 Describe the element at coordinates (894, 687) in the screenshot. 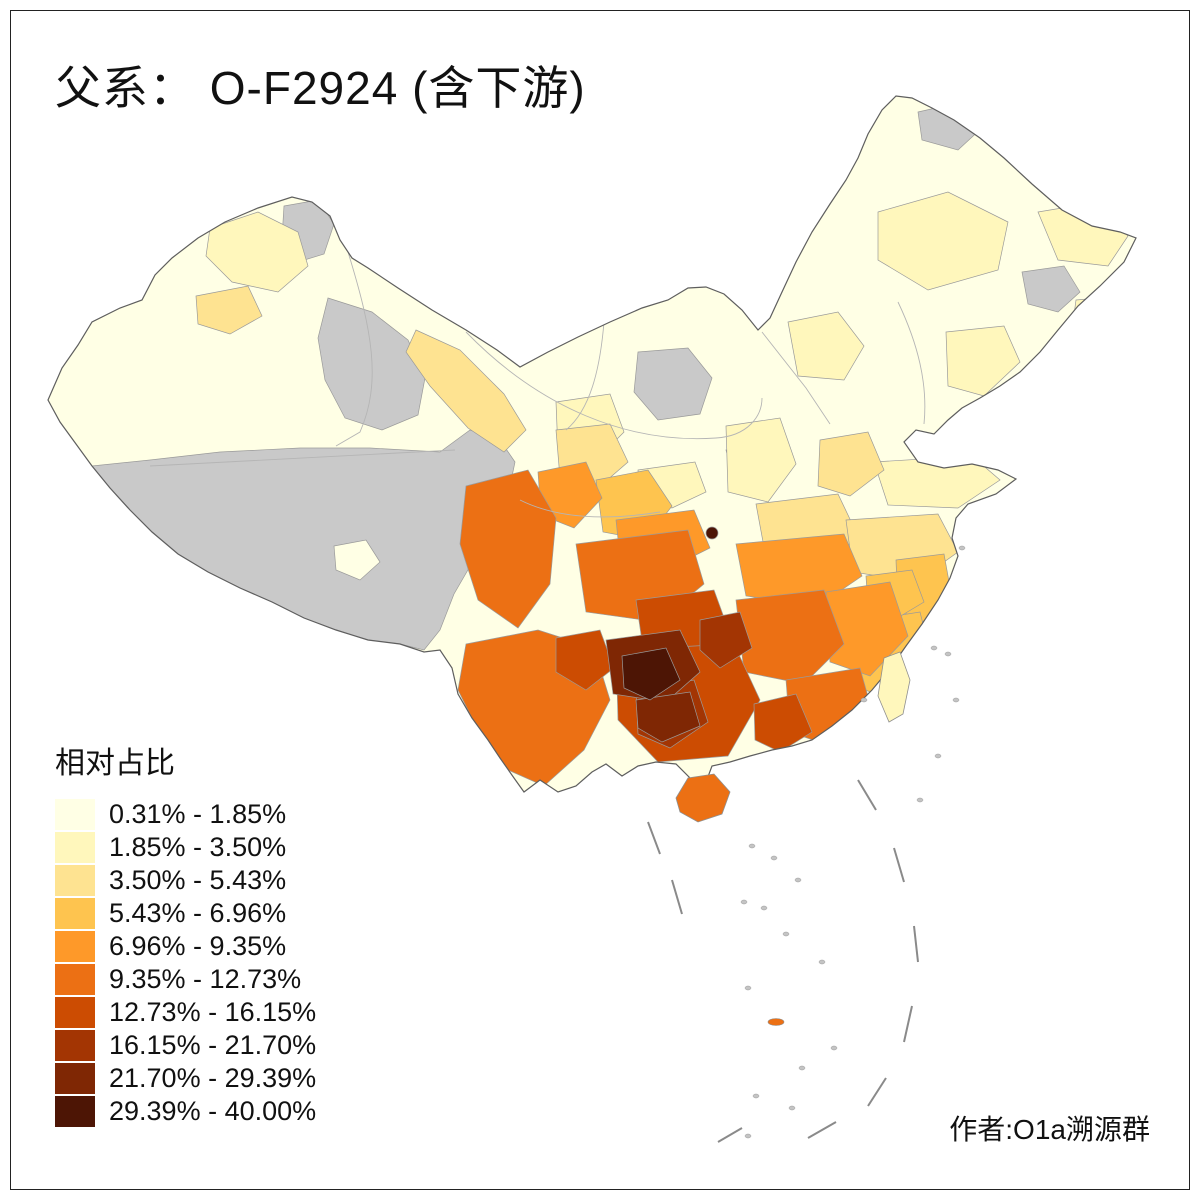

I see `region-taiwan` at that location.